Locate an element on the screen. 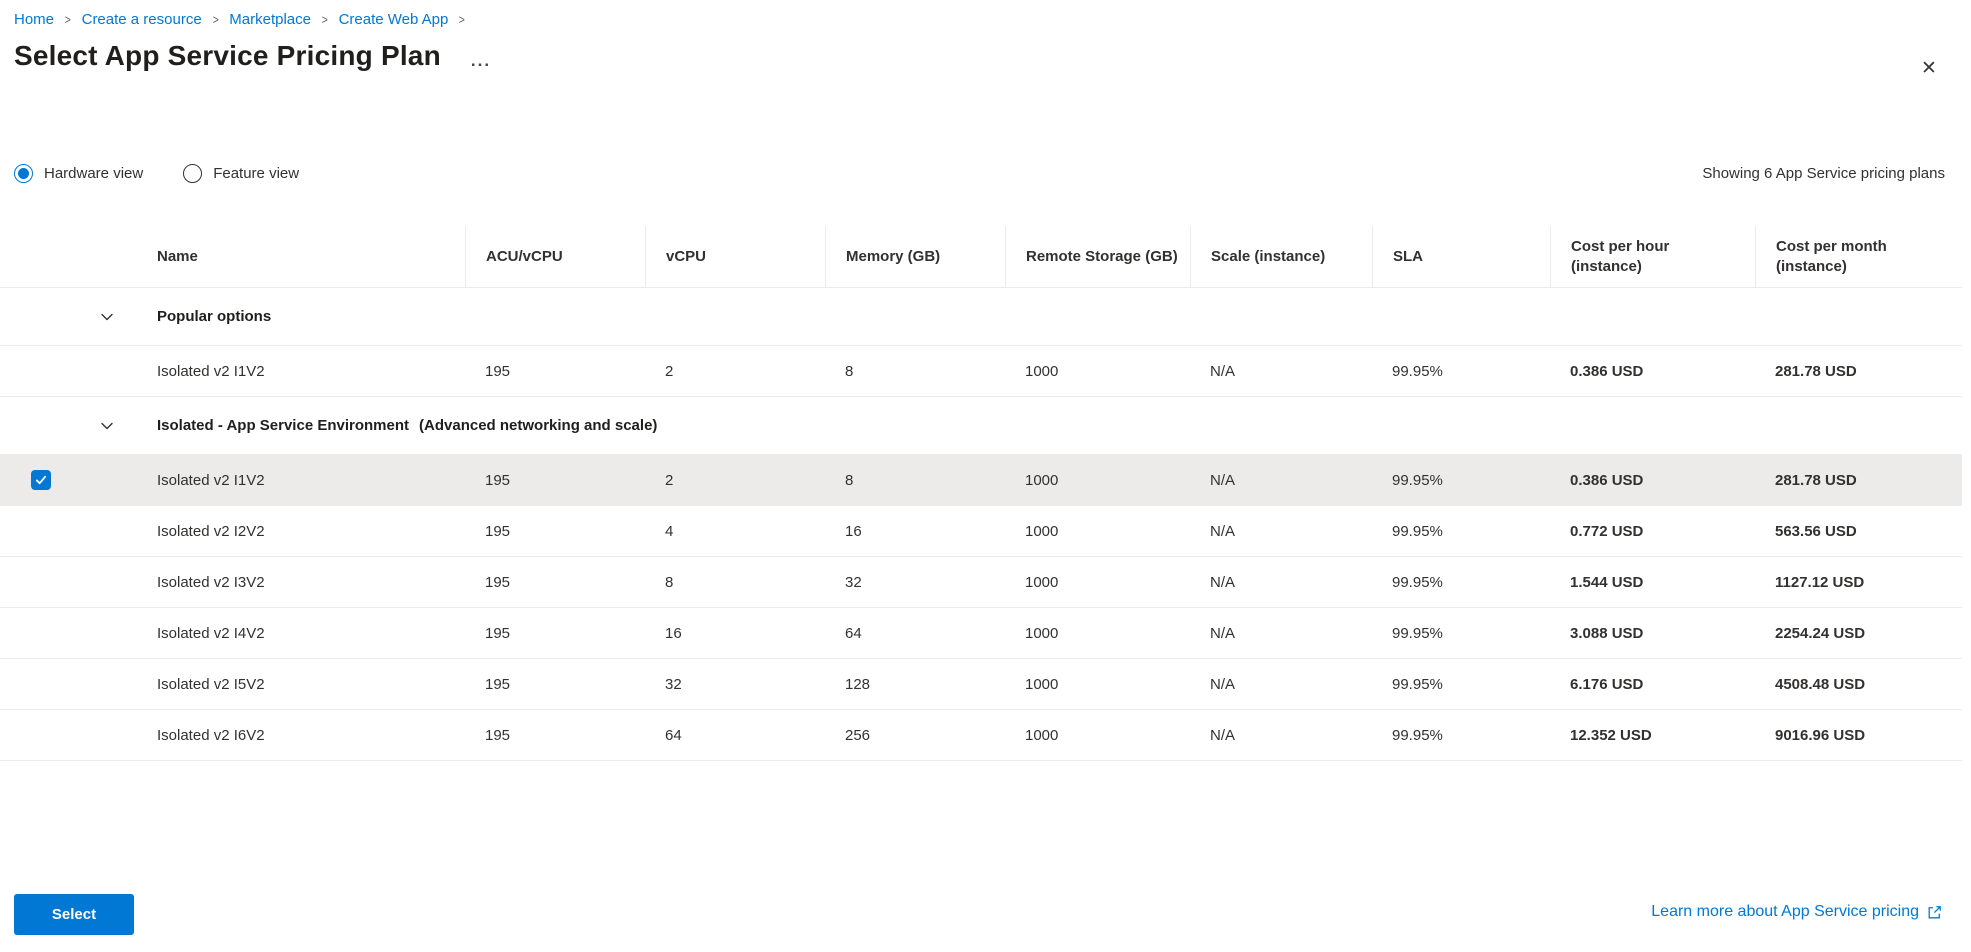  cell-vcpu: 8 is located at coordinates (669, 582).